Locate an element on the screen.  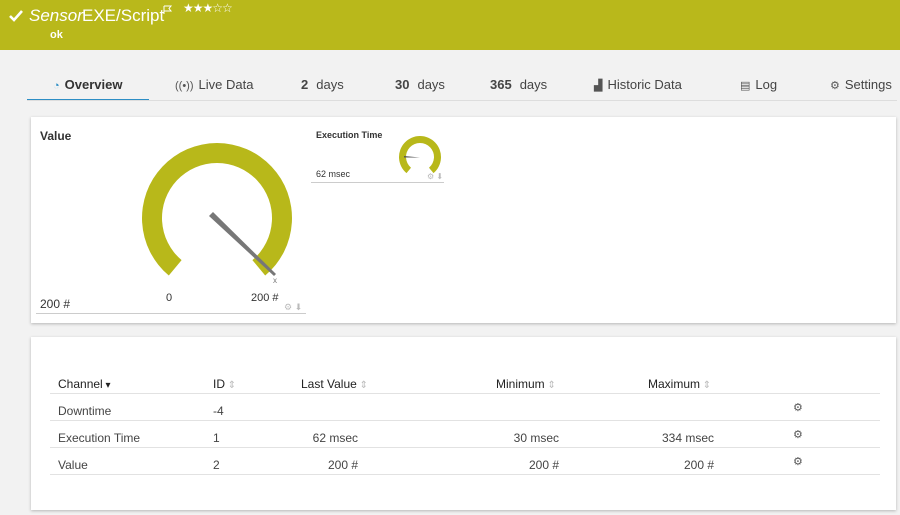
tab-icon: ◔ is located at coordinates (56, 86).